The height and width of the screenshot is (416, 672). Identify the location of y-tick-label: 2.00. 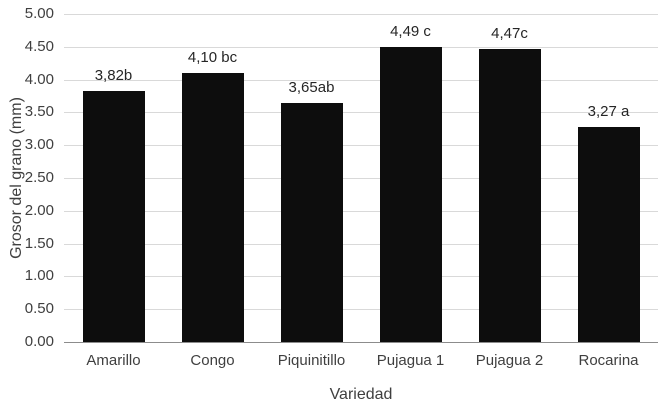
(39, 210).